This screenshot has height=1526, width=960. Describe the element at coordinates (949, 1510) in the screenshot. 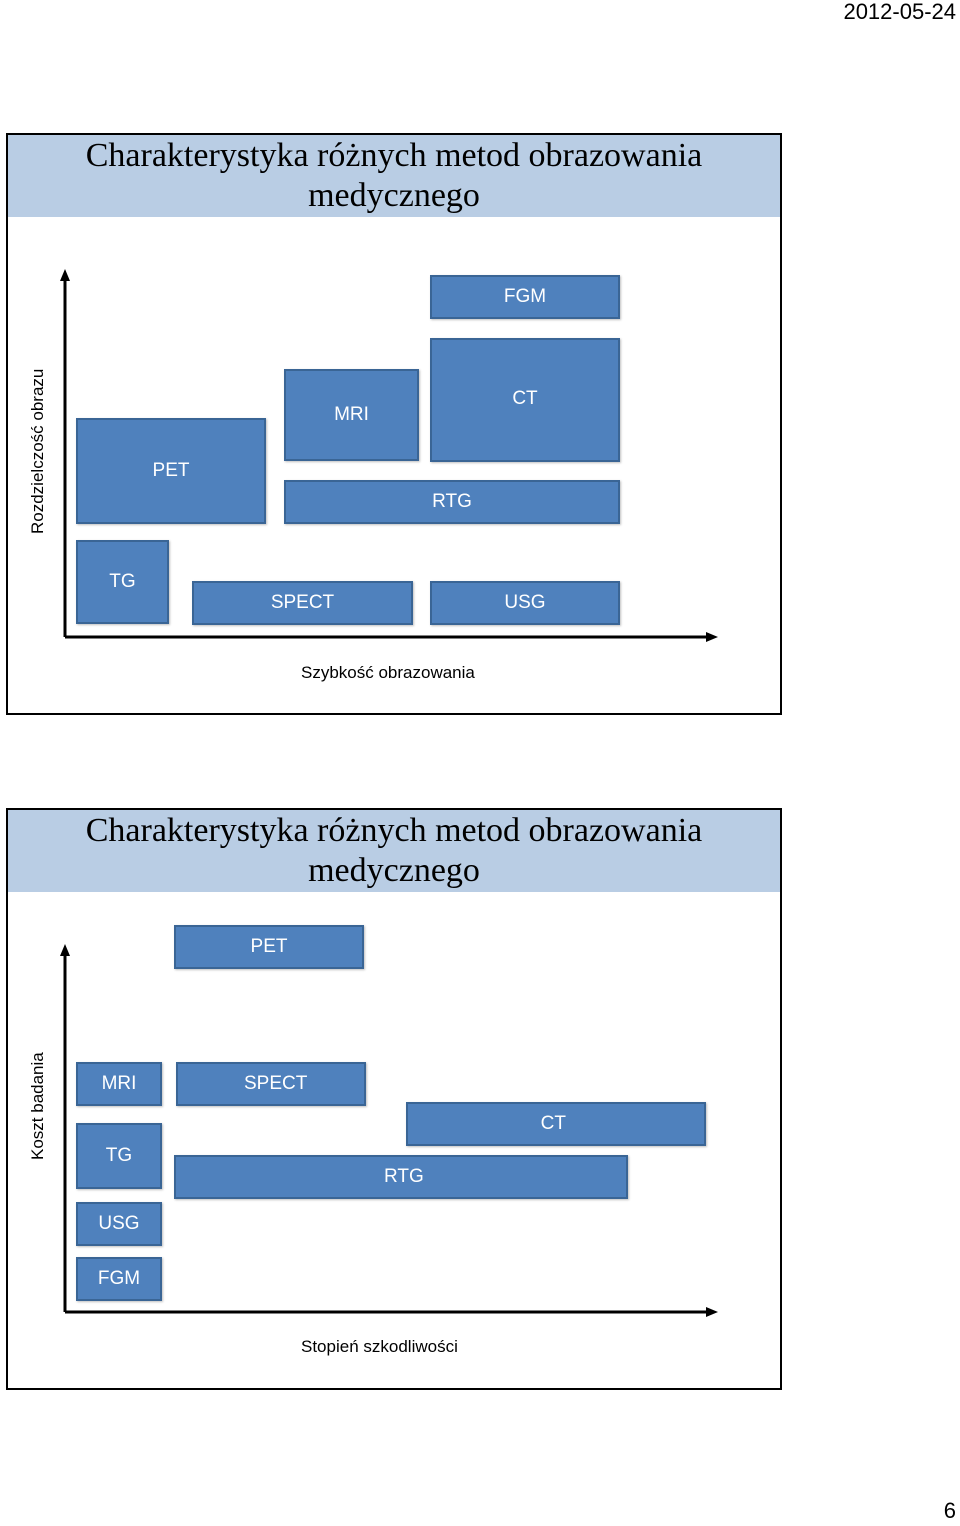

I see `page-number: 6` at that location.